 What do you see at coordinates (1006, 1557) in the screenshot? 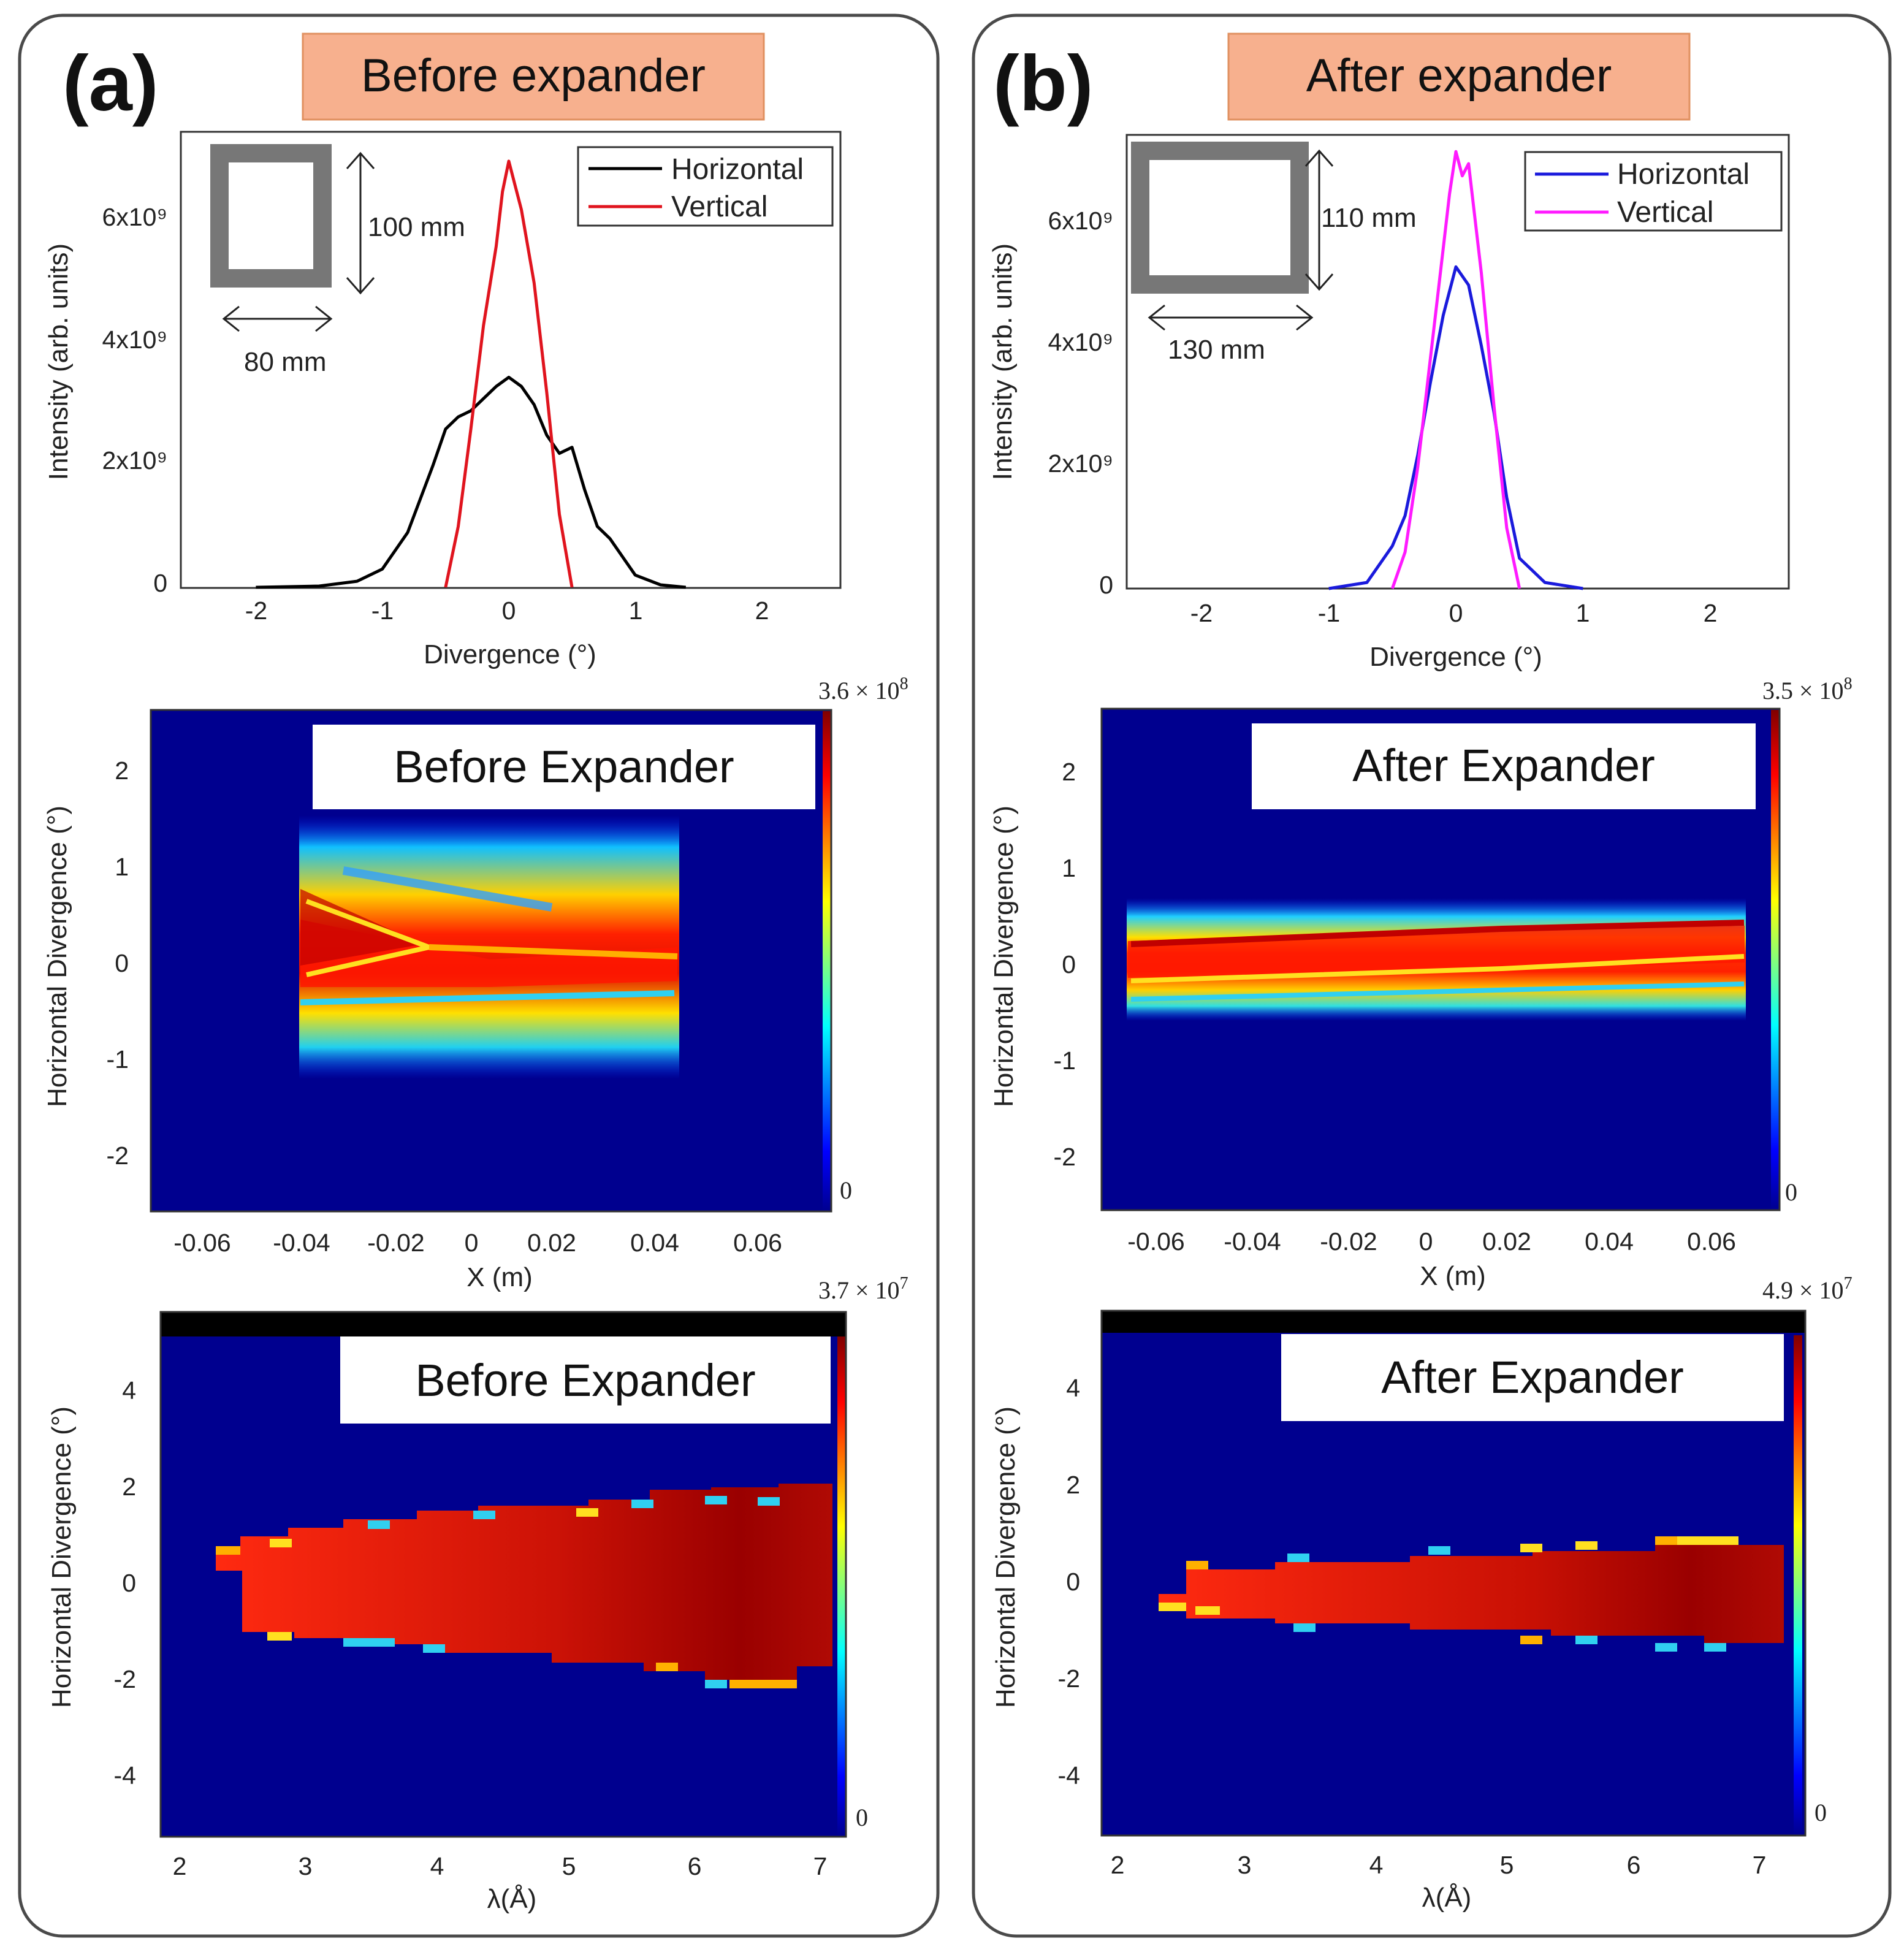
I see `heatmap-lambda-b-ylabel: Horizontal Divergence (°)` at bounding box center [1006, 1557].